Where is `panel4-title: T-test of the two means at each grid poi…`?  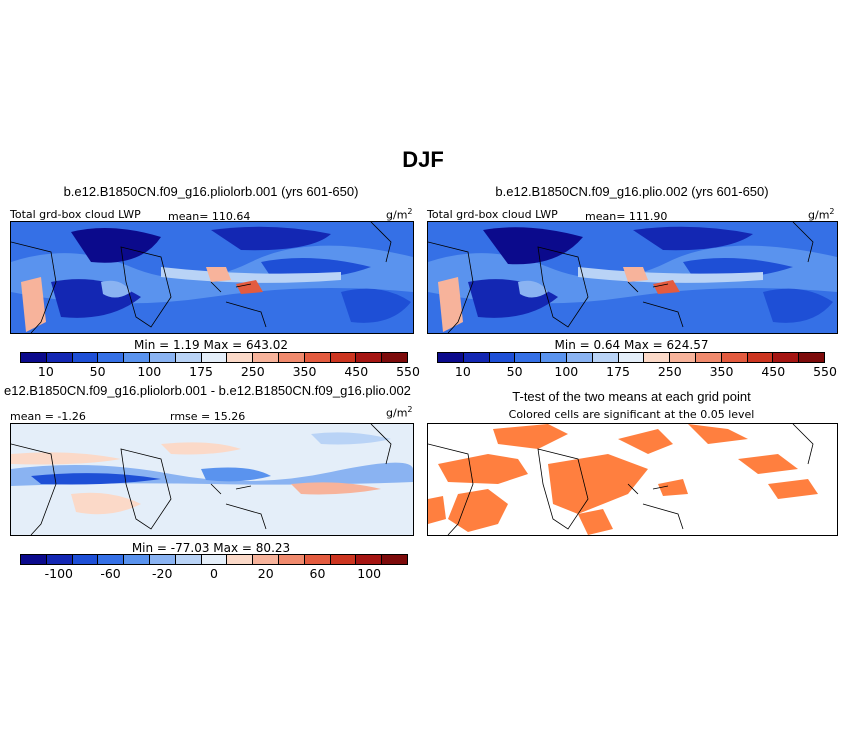 panel4-title: T-test of the two means at each grid poi… is located at coordinates (631, 396).